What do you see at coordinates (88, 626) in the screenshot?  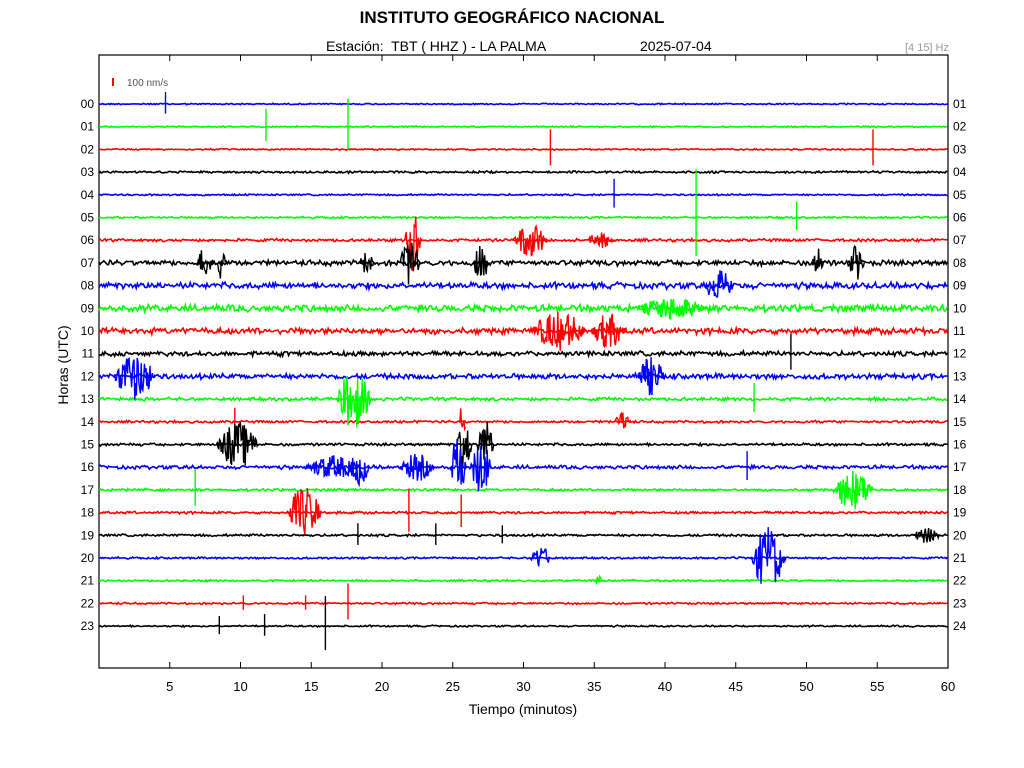 I see `hour-label-left: 23` at bounding box center [88, 626].